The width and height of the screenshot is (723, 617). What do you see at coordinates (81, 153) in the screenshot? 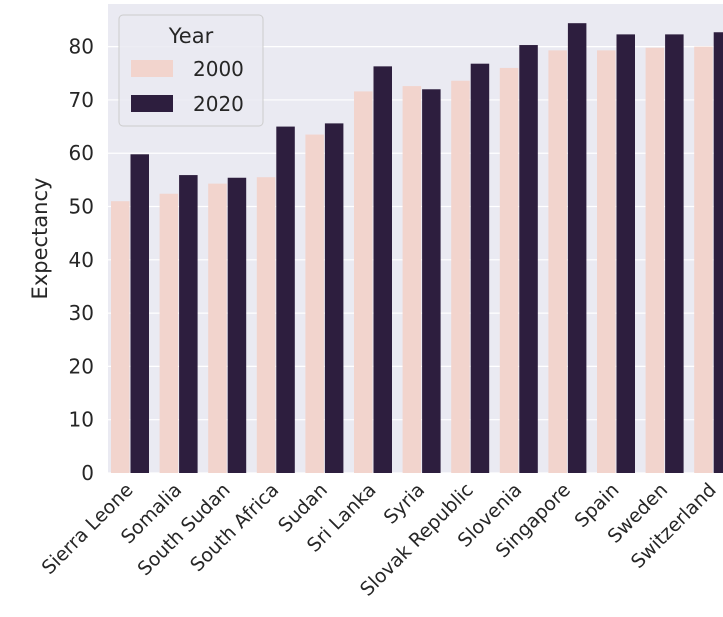
I see `y-tick-label: 60` at bounding box center [81, 153].